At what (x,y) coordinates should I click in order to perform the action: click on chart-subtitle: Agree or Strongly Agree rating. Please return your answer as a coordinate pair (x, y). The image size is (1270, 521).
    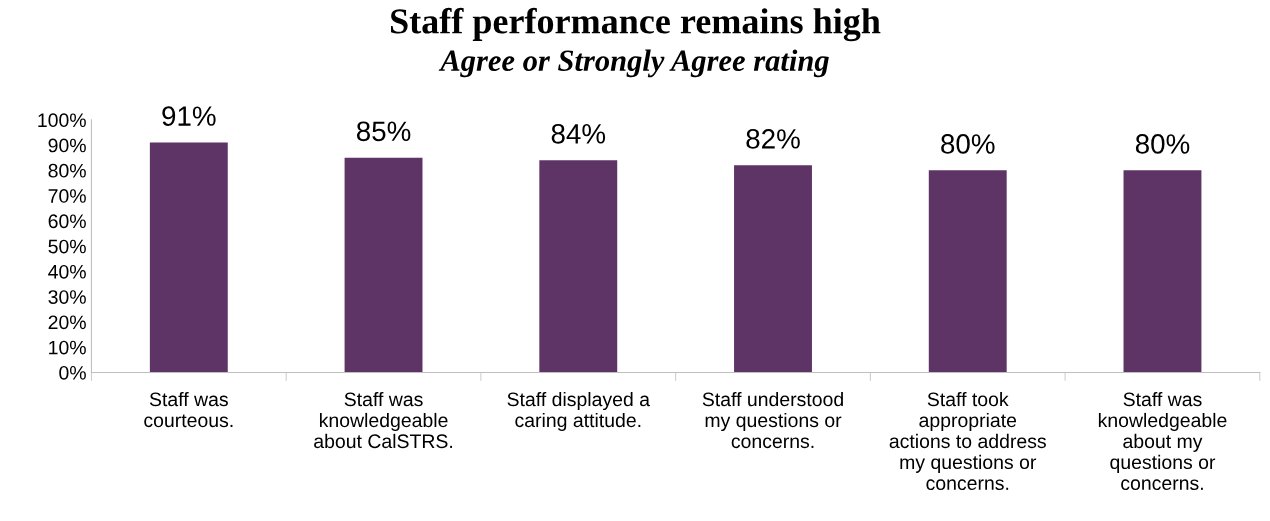
    Looking at the image, I should click on (633, 63).